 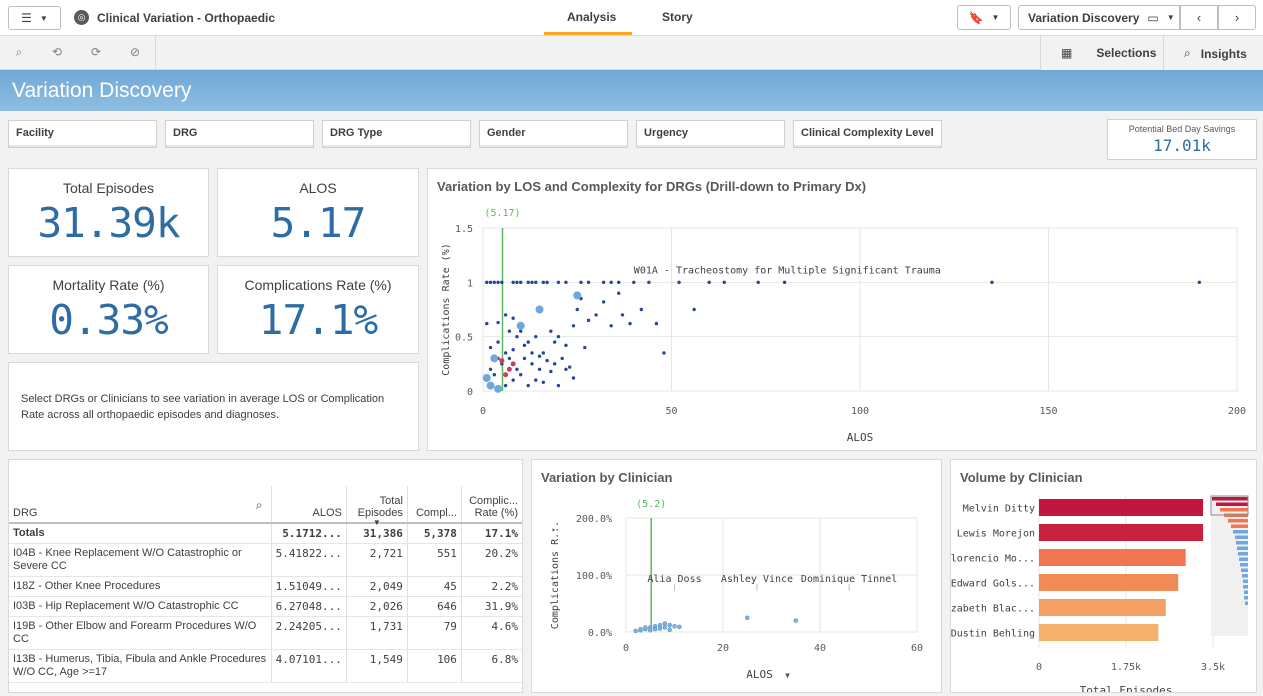 I want to click on filter-facility: Facility, so click(x=82, y=134).